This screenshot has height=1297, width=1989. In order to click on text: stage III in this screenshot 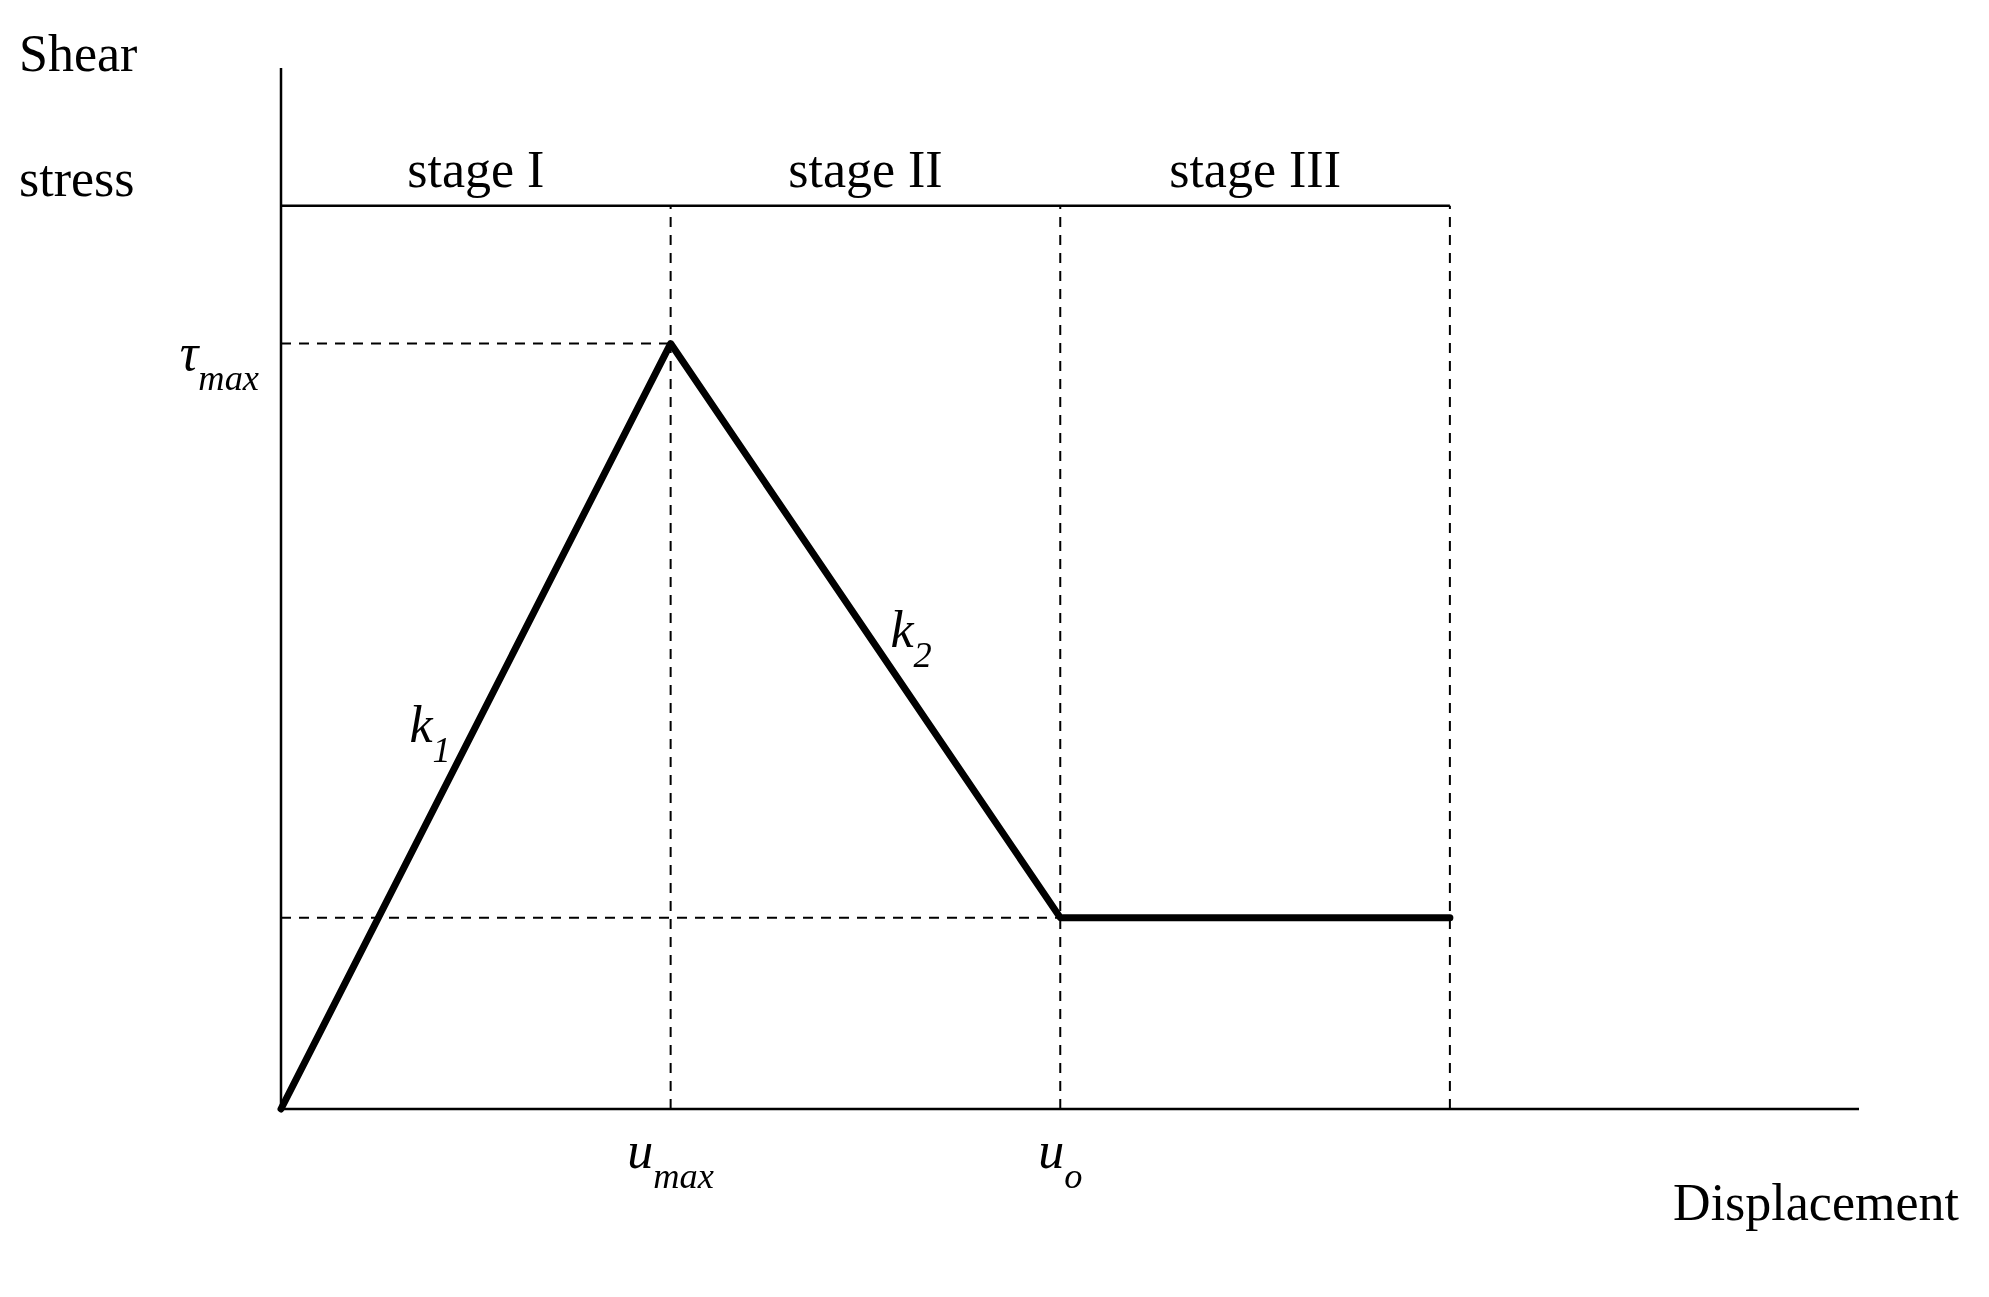, I will do `click(1255, 169)`.